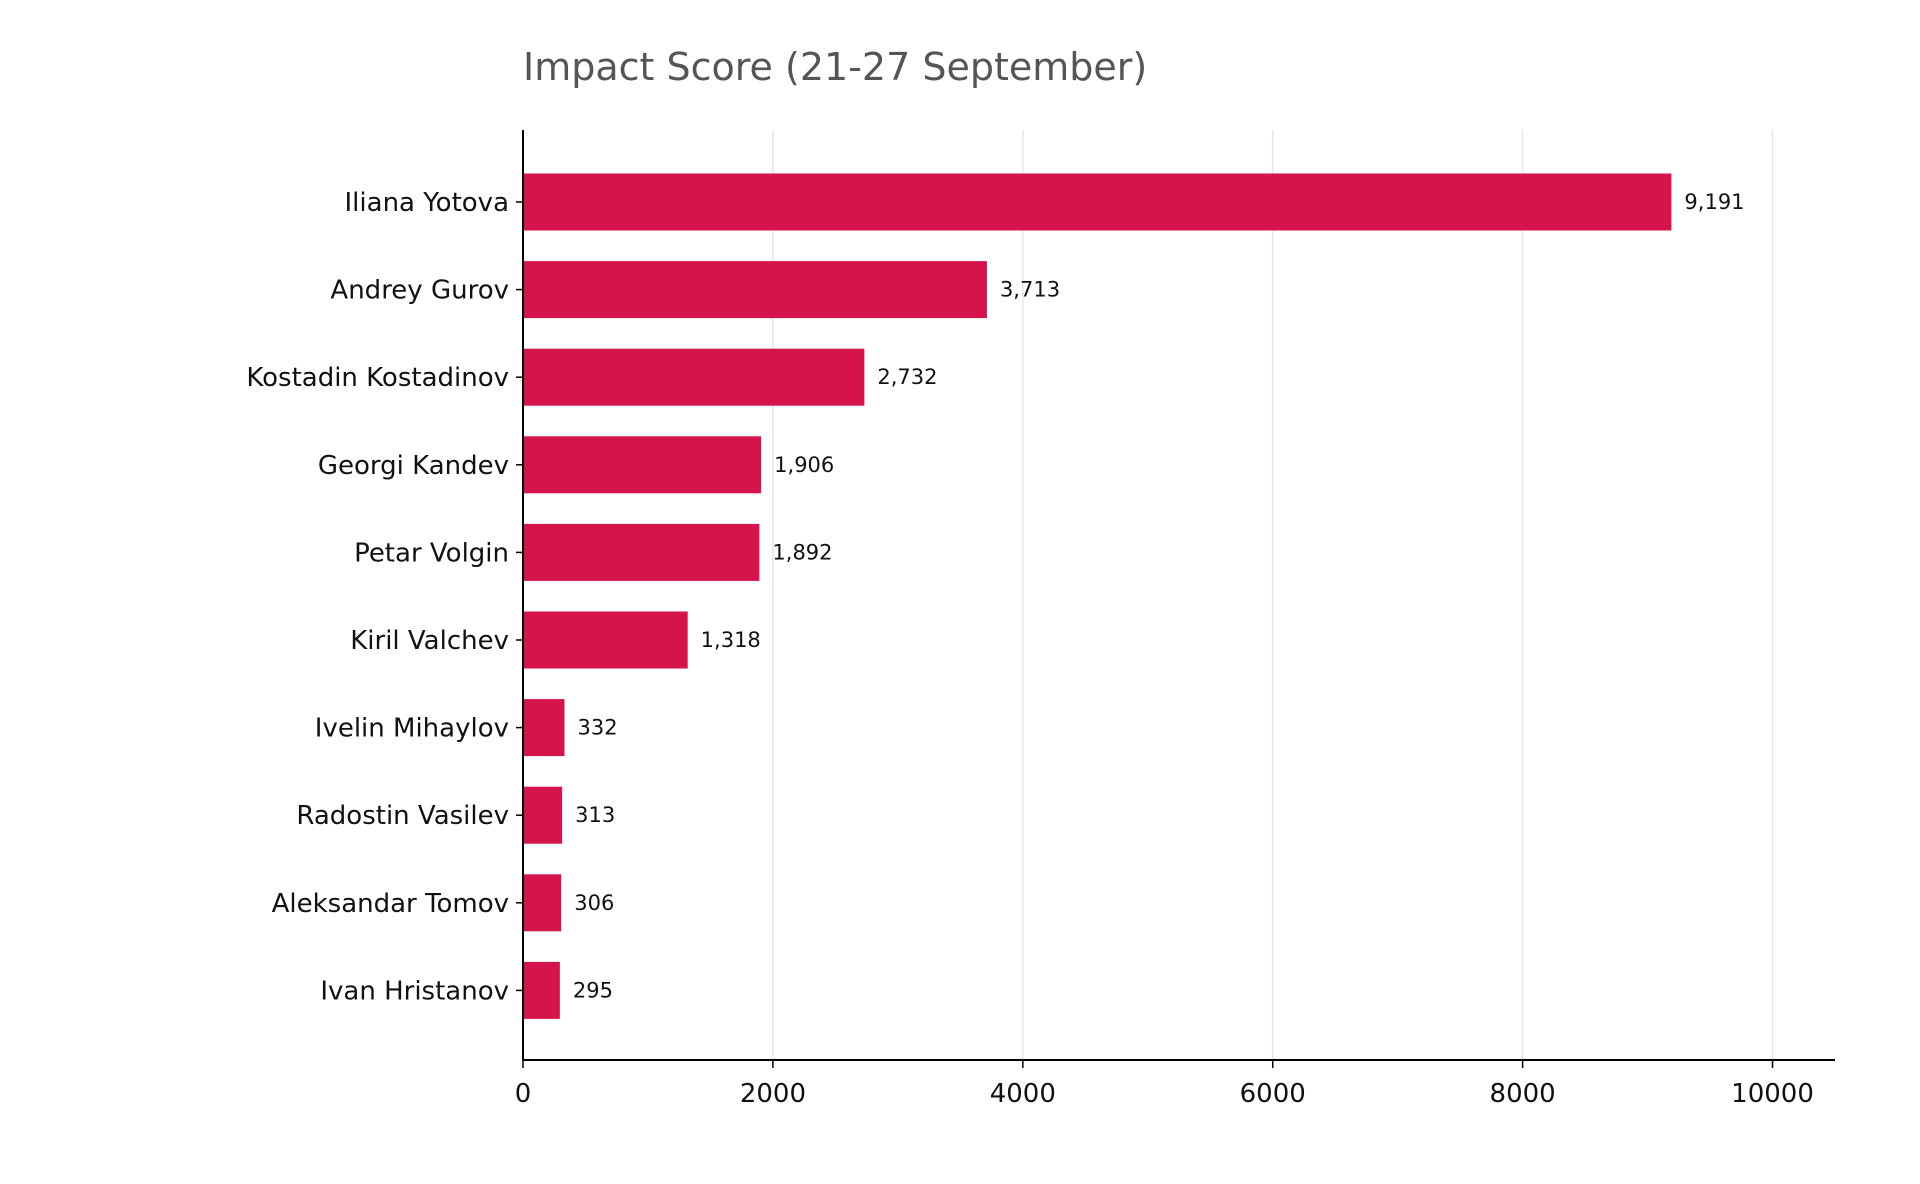 Image resolution: width=1920 pixels, height=1184 pixels. Describe the element at coordinates (543, 815) in the screenshot. I see `bar-radostin-vasilev` at that location.